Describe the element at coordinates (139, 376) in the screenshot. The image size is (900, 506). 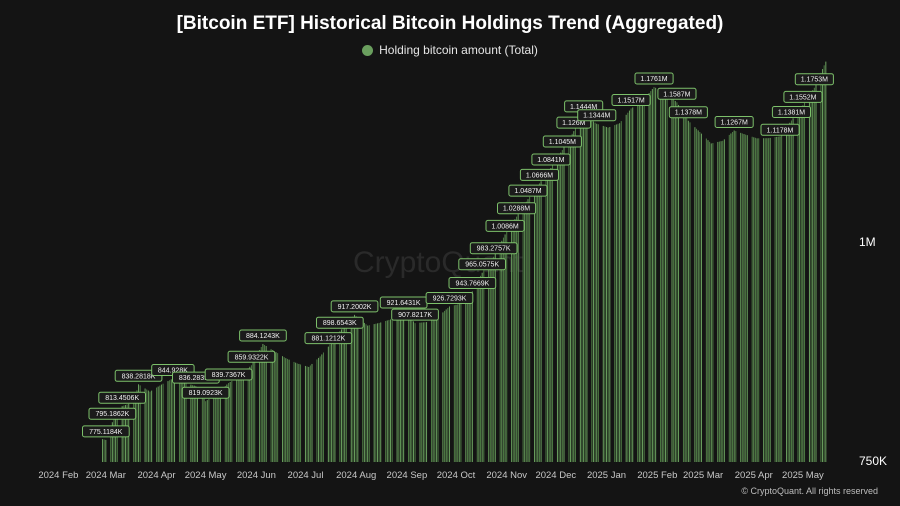
I see `data-label-text: 838.2818K` at that location.